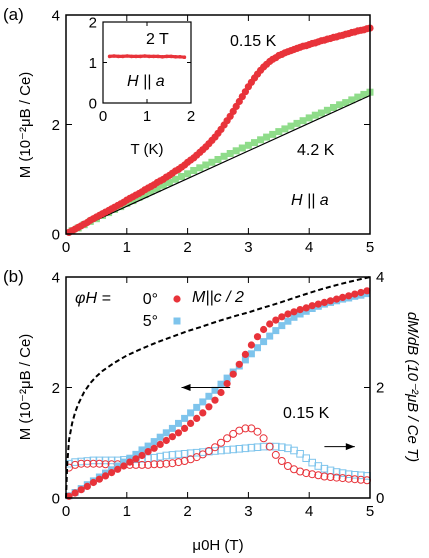  I want to click on a-xtick-label-0: 0, so click(66, 247).